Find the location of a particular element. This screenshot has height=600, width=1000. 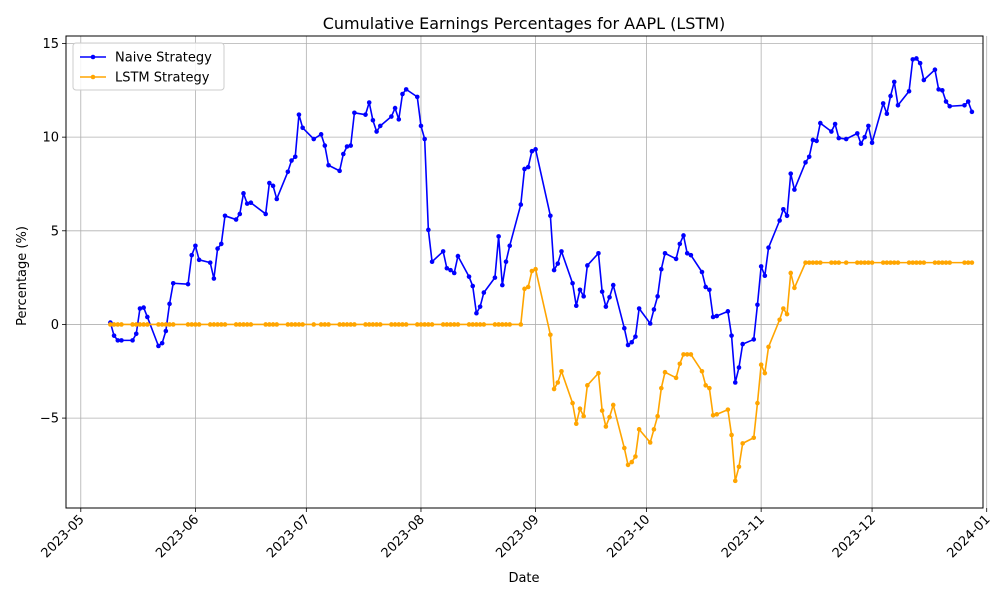

y-tick-label: −5 is located at coordinates (49, 419).